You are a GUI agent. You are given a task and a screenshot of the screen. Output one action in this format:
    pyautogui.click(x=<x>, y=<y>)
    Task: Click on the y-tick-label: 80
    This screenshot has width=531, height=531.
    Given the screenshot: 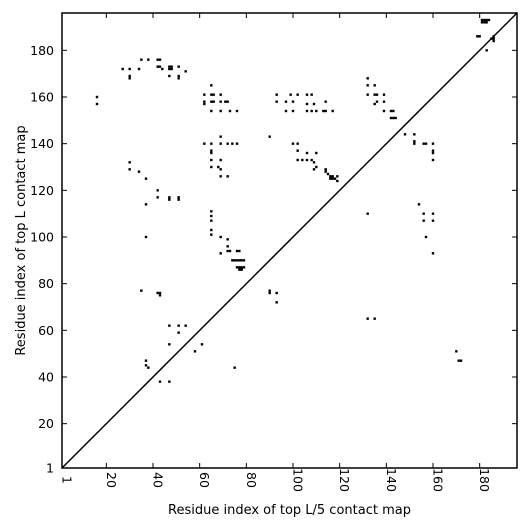 What is the action you would take?
    pyautogui.click(x=46, y=283)
    